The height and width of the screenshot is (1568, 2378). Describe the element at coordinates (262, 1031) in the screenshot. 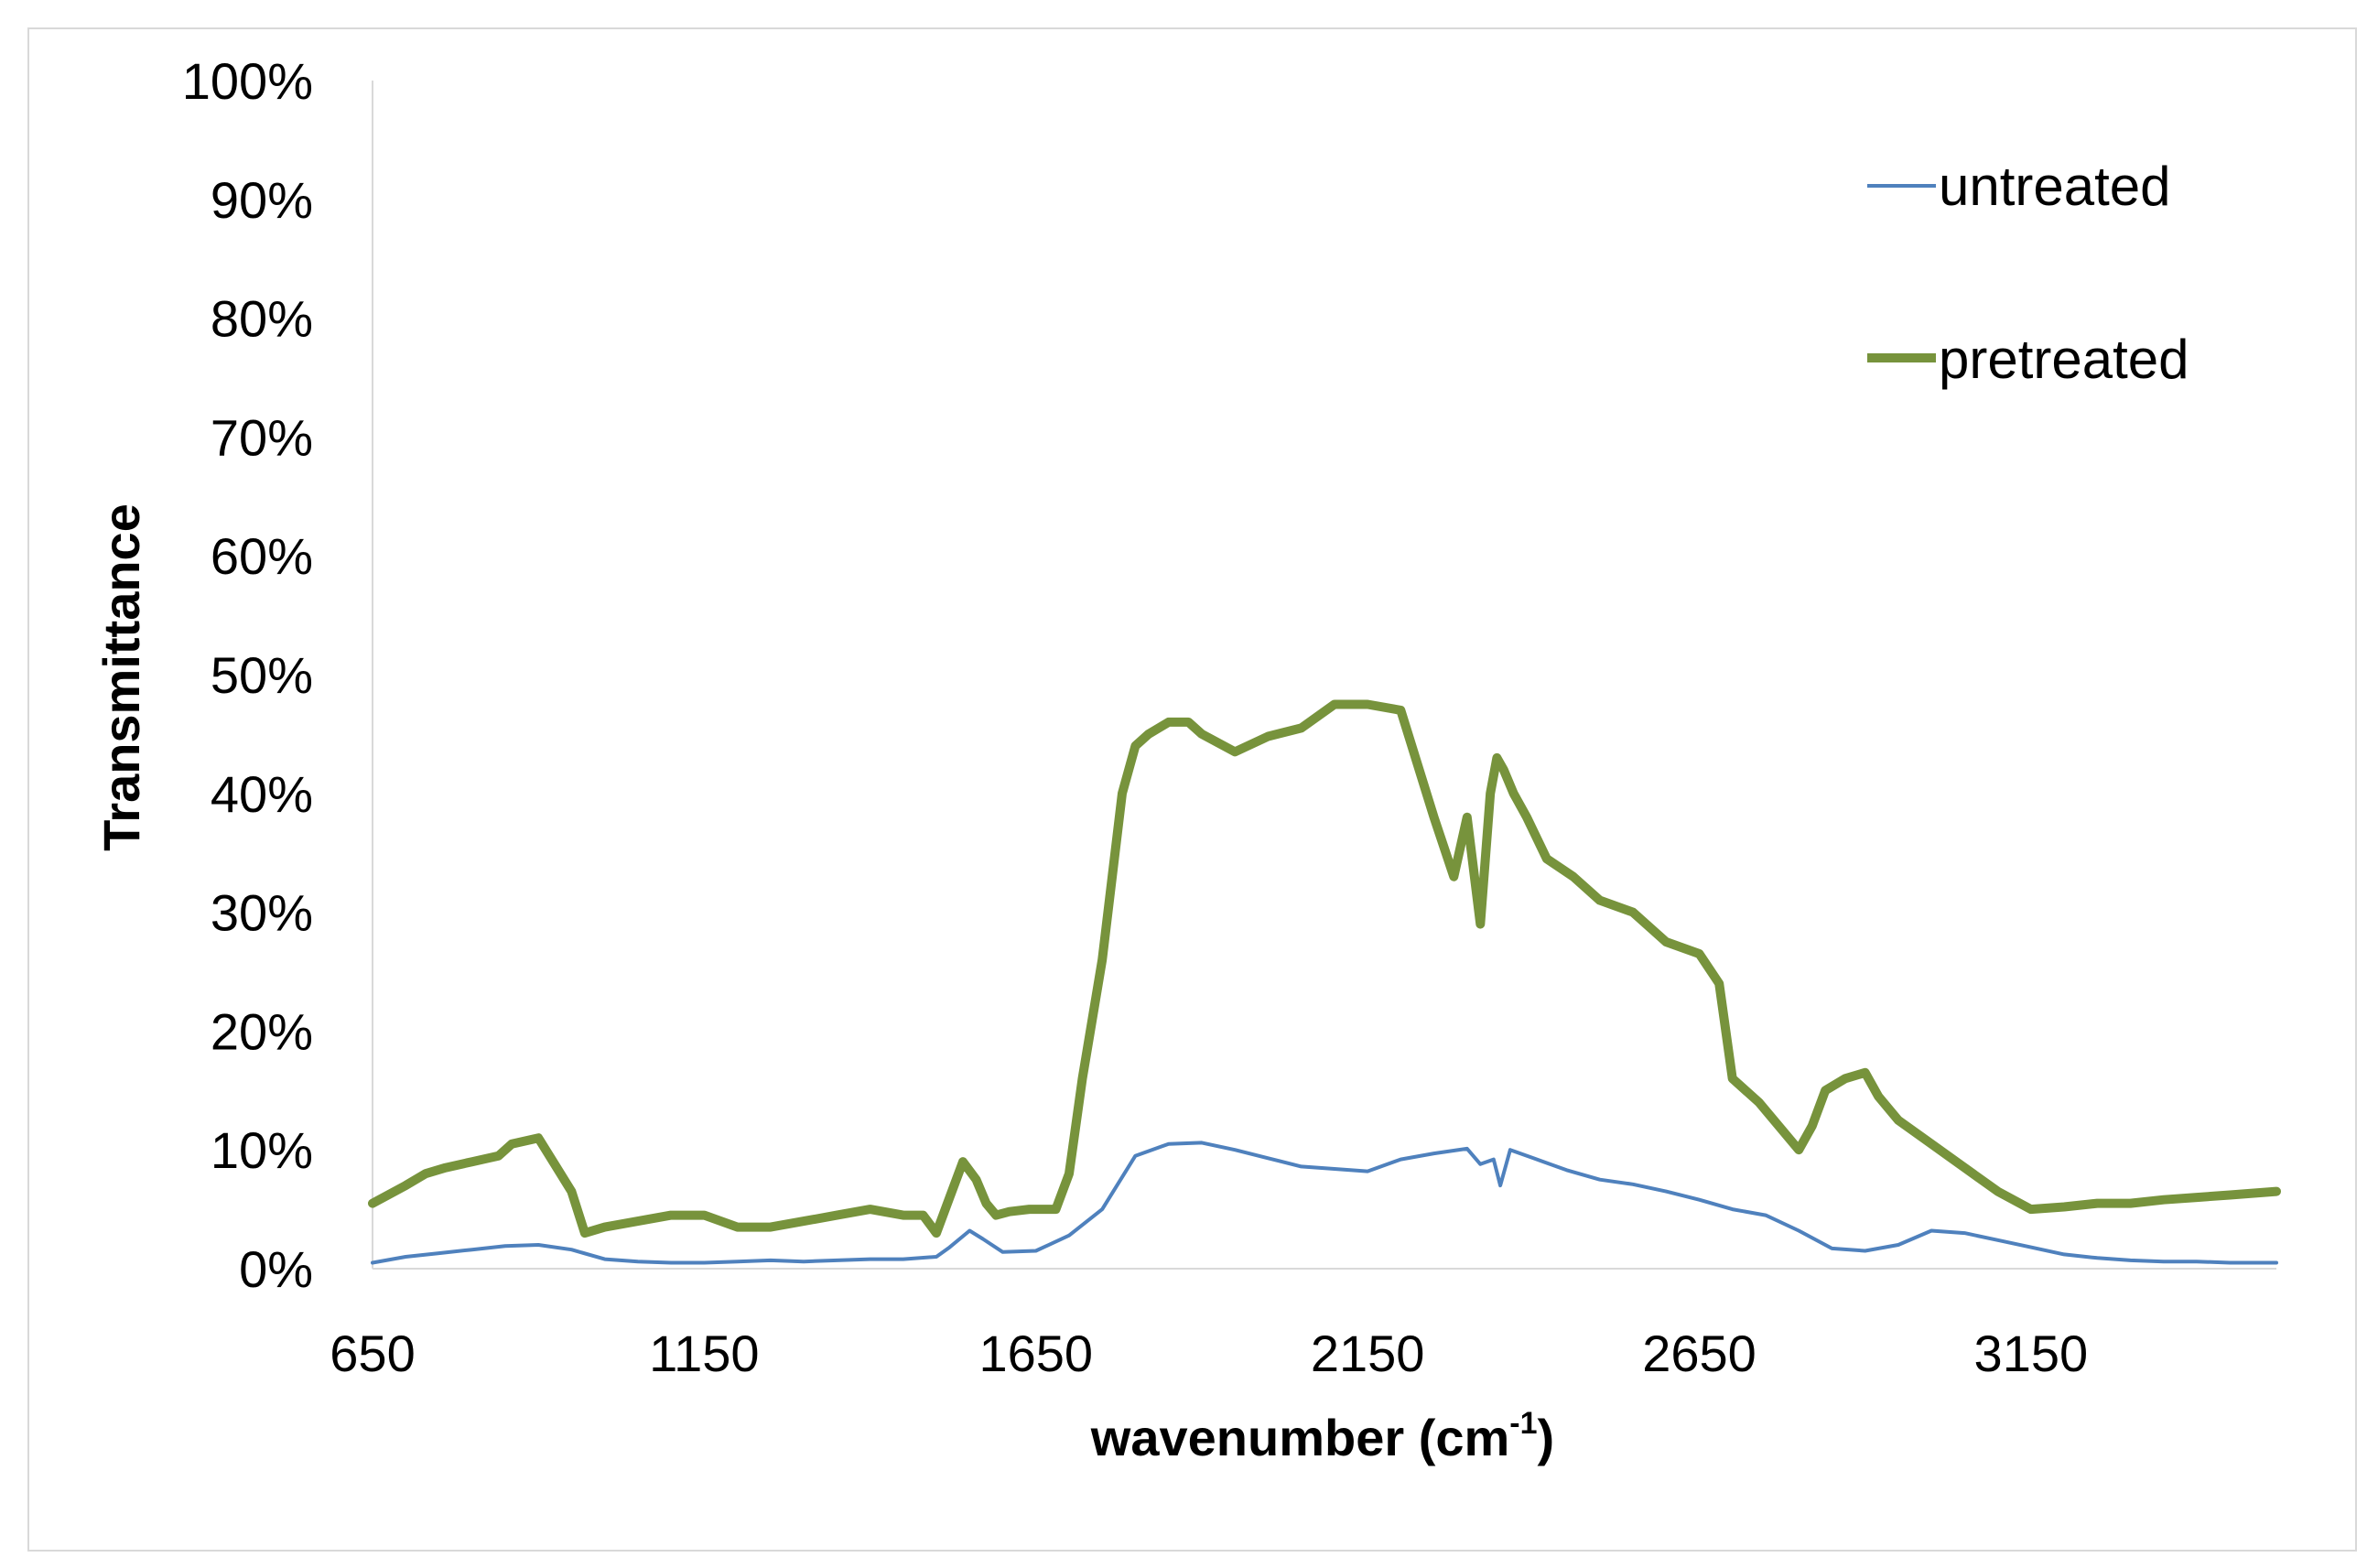

I see `y-tick-label: 20%` at that location.